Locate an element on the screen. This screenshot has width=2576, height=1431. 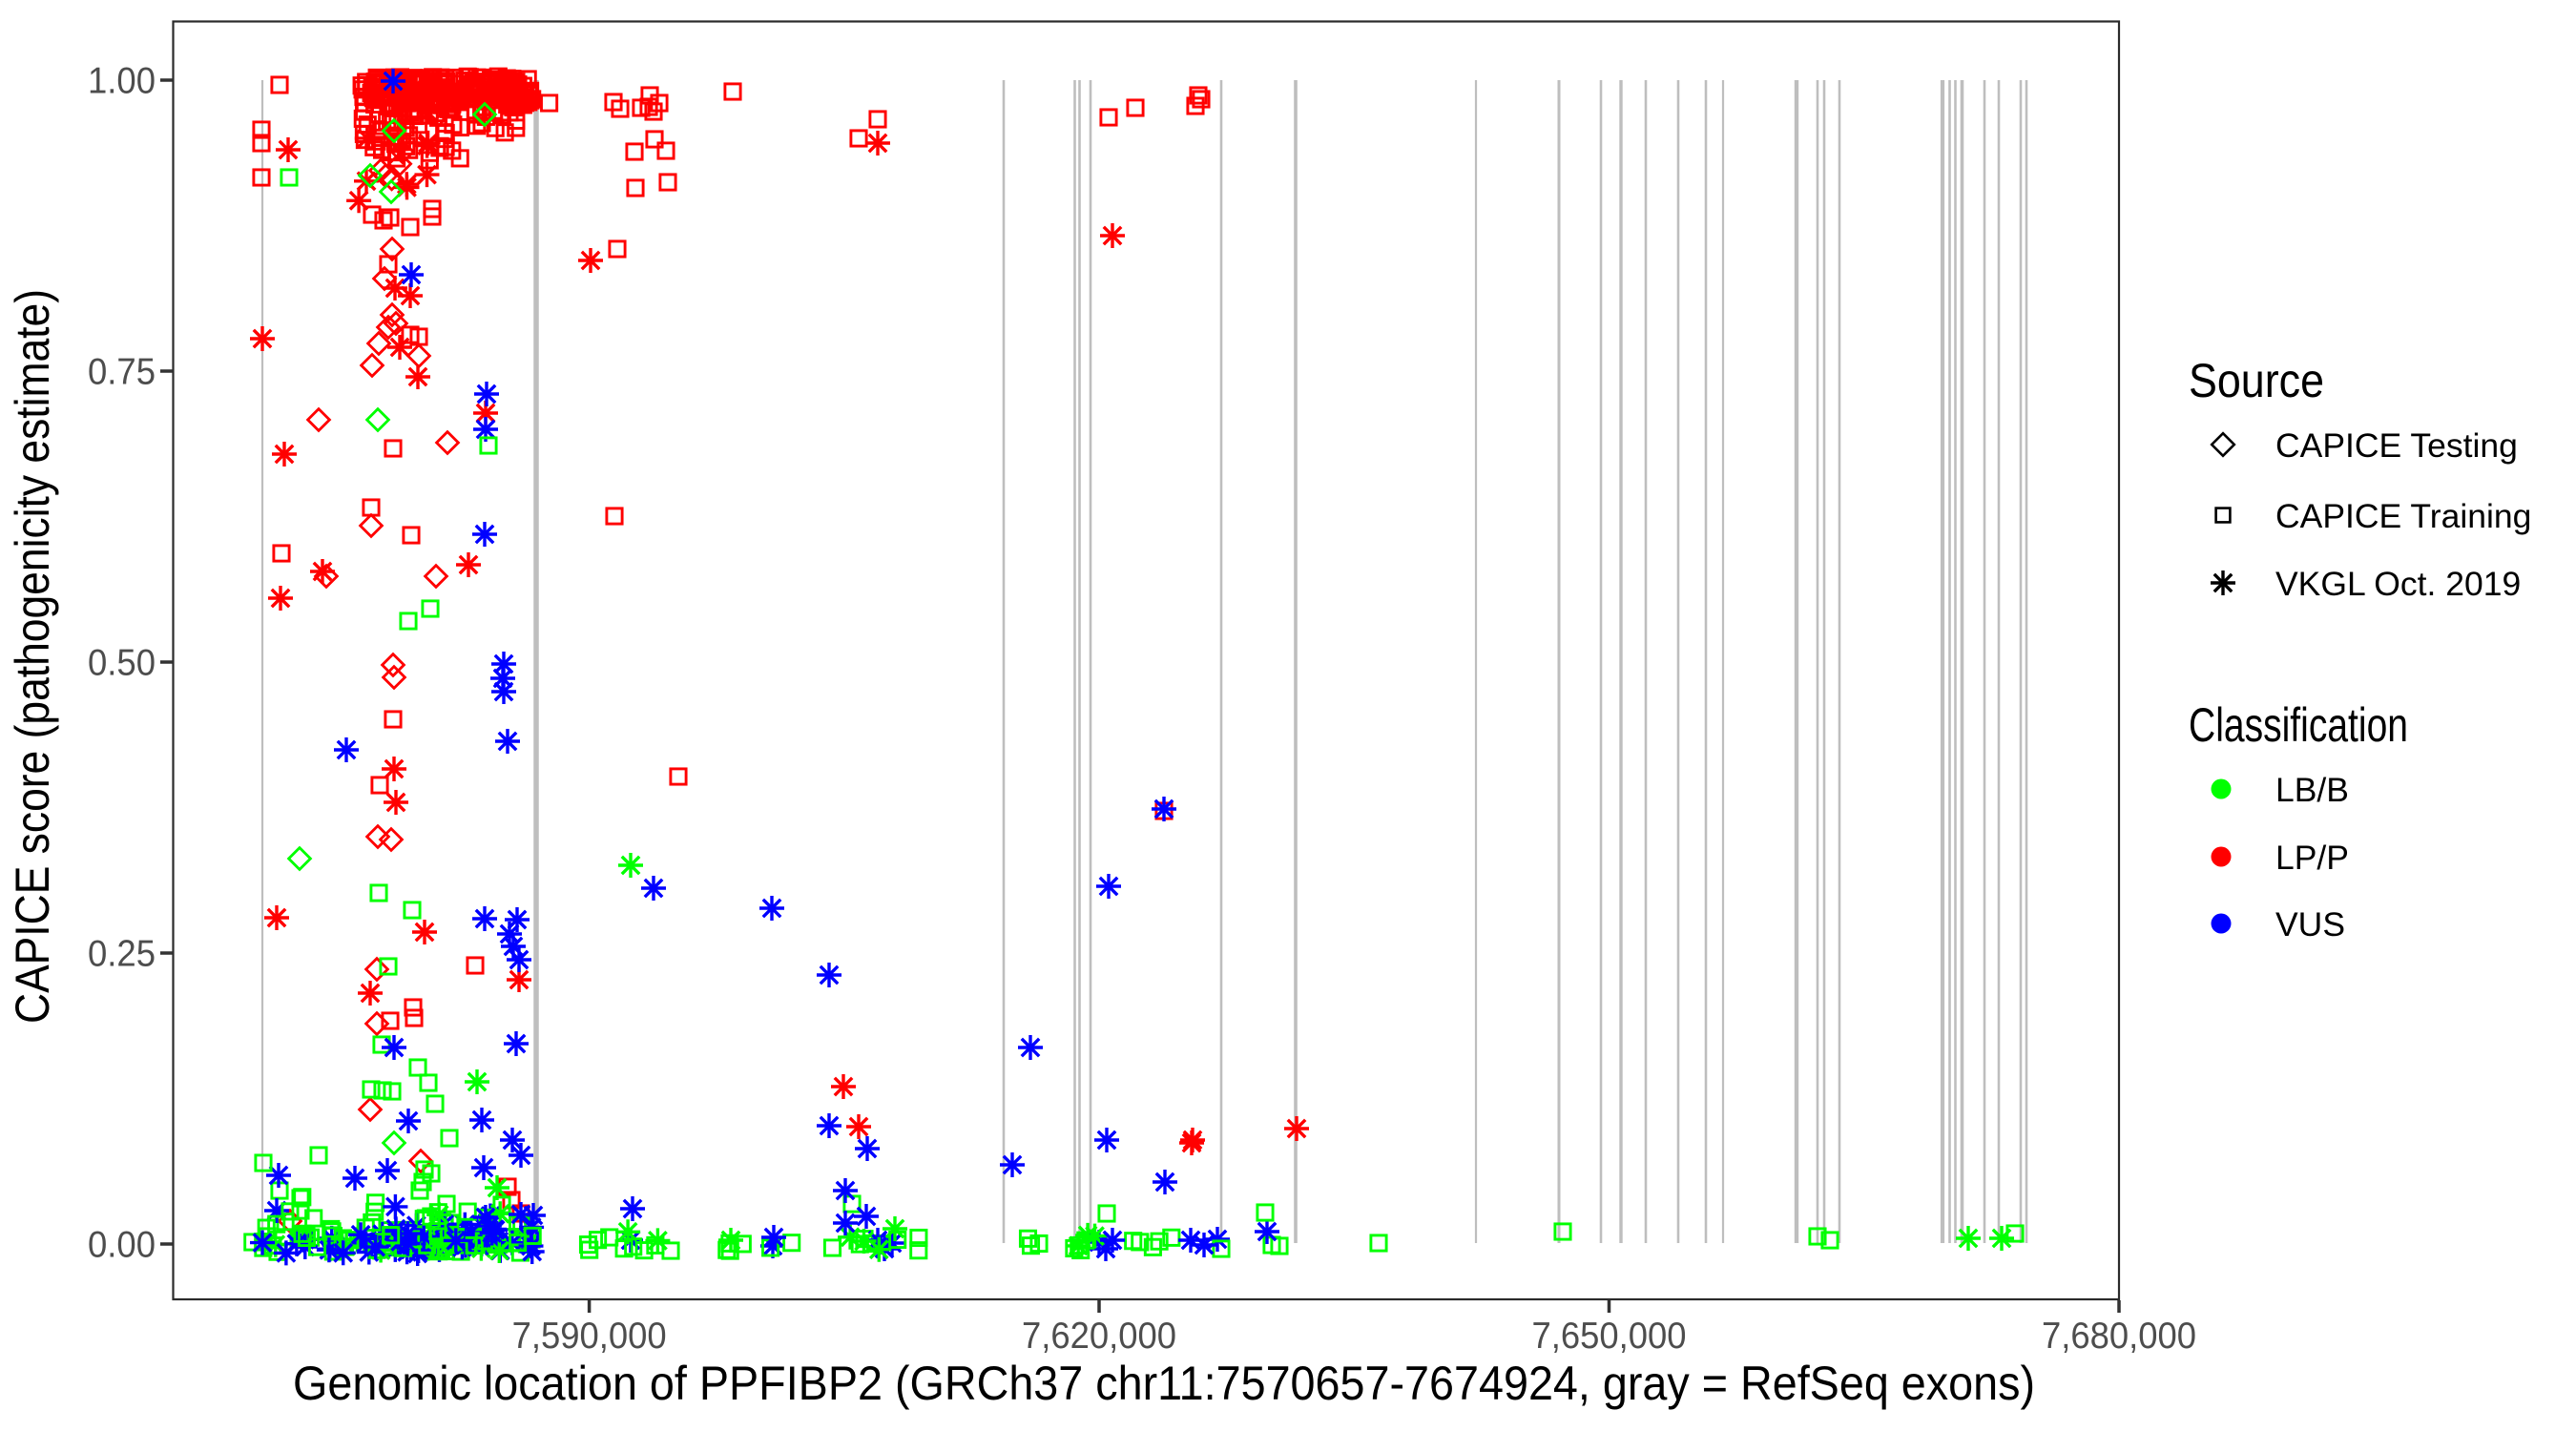
svg-text: VKGL Oct. 2019 is located at coordinates (2398, 584).